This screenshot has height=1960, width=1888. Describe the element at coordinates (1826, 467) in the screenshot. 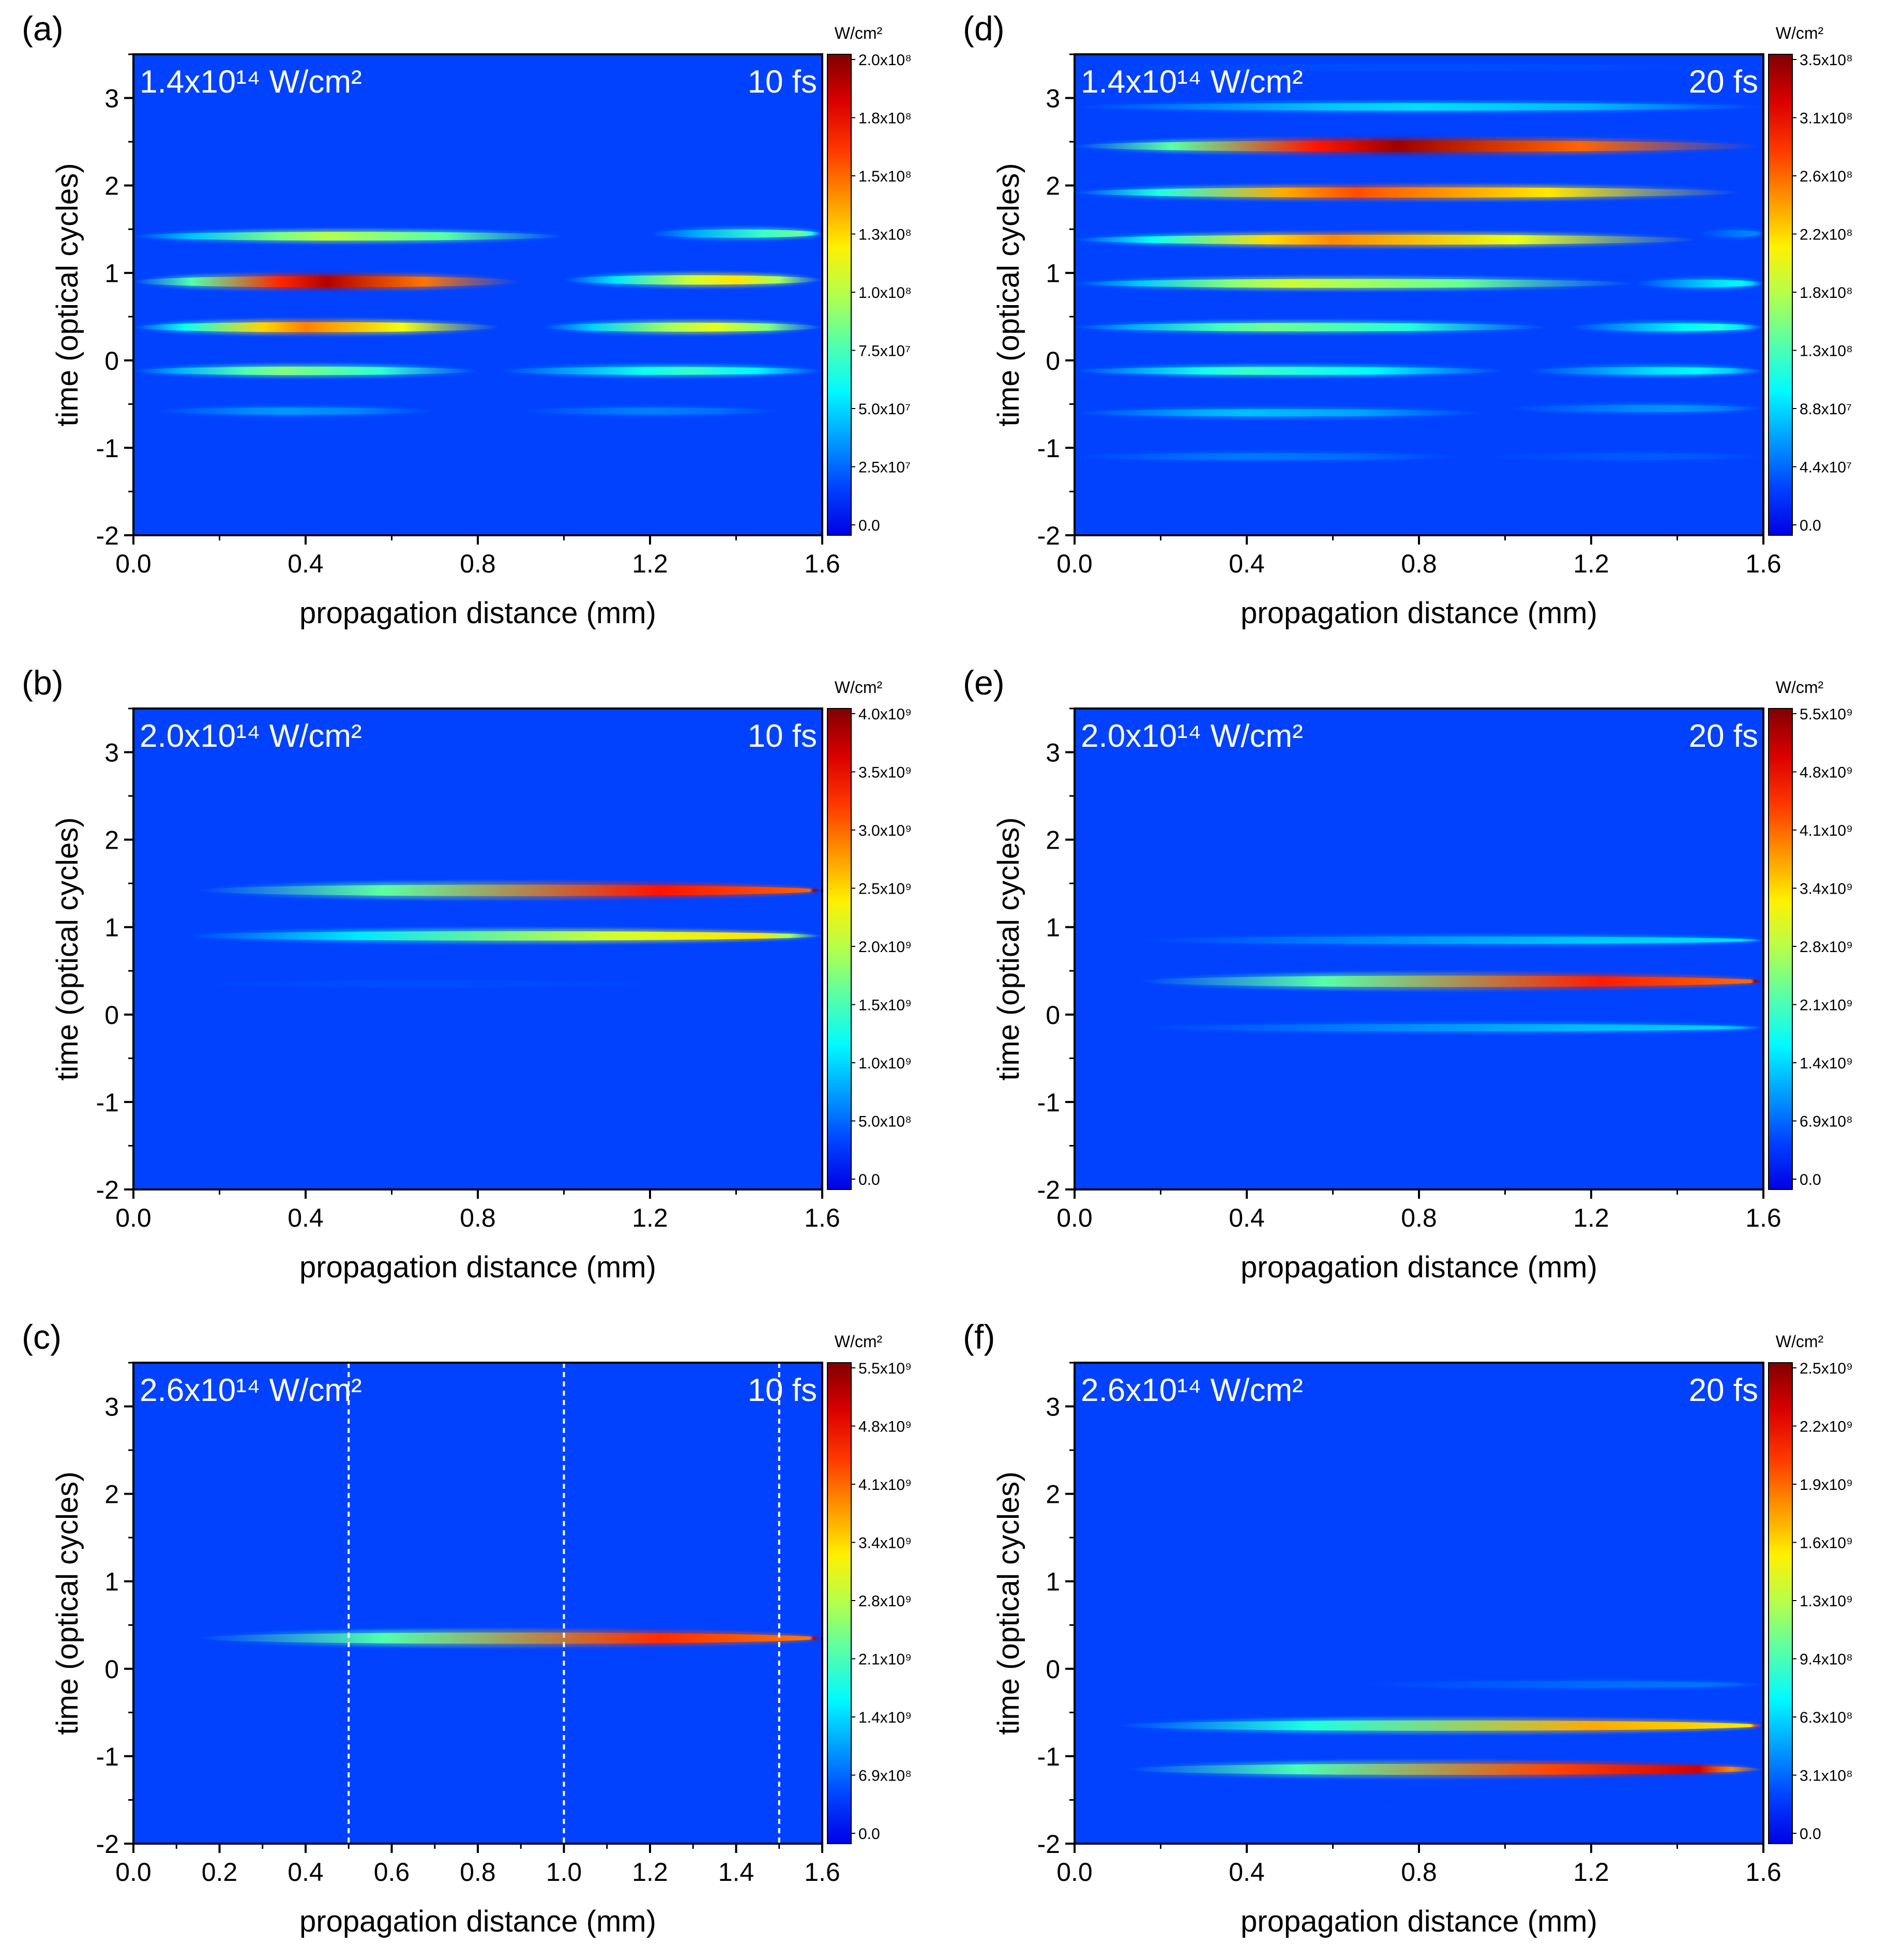

I see `colorbar-tick-label: 4.4x10⁷` at that location.